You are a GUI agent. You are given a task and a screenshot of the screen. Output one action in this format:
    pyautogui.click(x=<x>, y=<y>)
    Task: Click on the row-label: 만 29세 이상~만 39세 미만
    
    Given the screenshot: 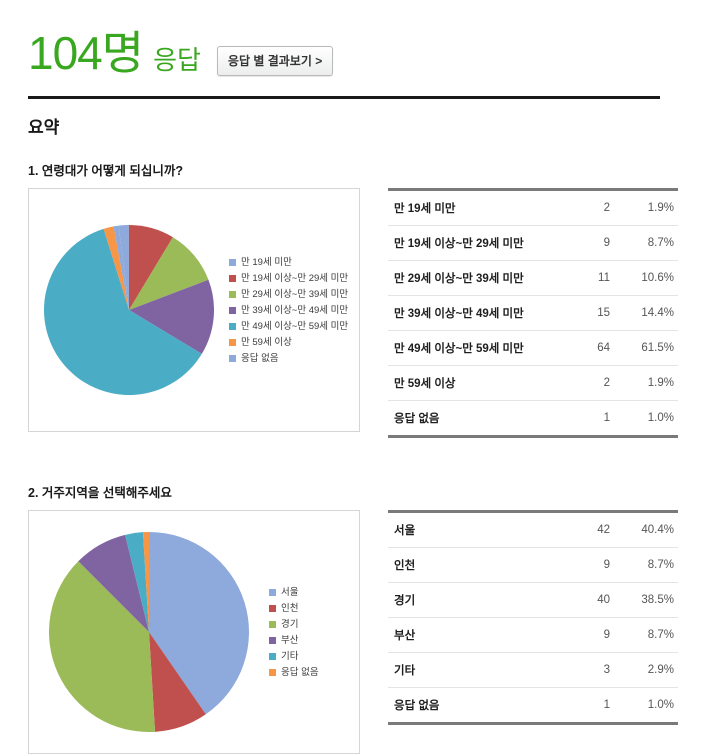 What is the action you would take?
    pyautogui.click(x=474, y=278)
    